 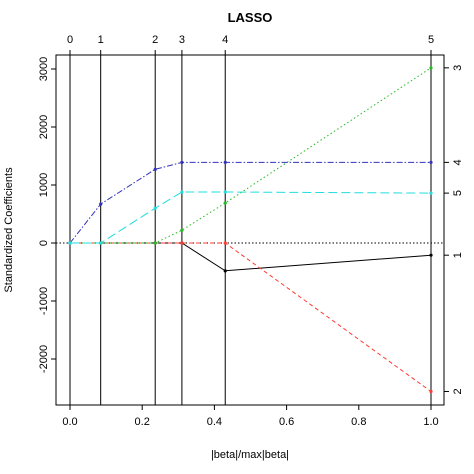 What do you see at coordinates (101, 40) in the screenshot?
I see `top-tick-label: 1` at bounding box center [101, 40].